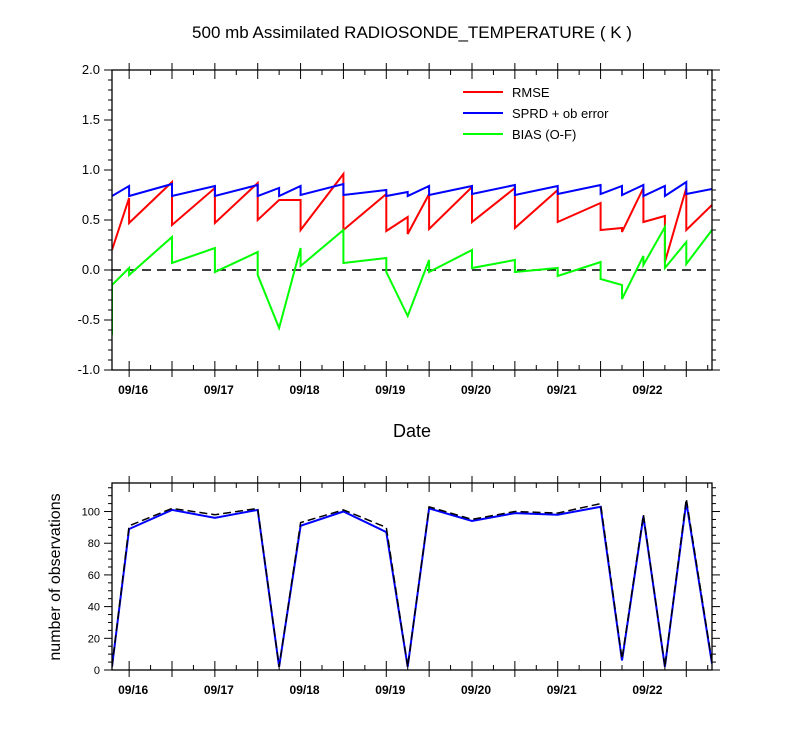 The height and width of the screenshot is (750, 800). What do you see at coordinates (94, 608) in the screenshot?
I see `y-tick-label: 40` at bounding box center [94, 608].